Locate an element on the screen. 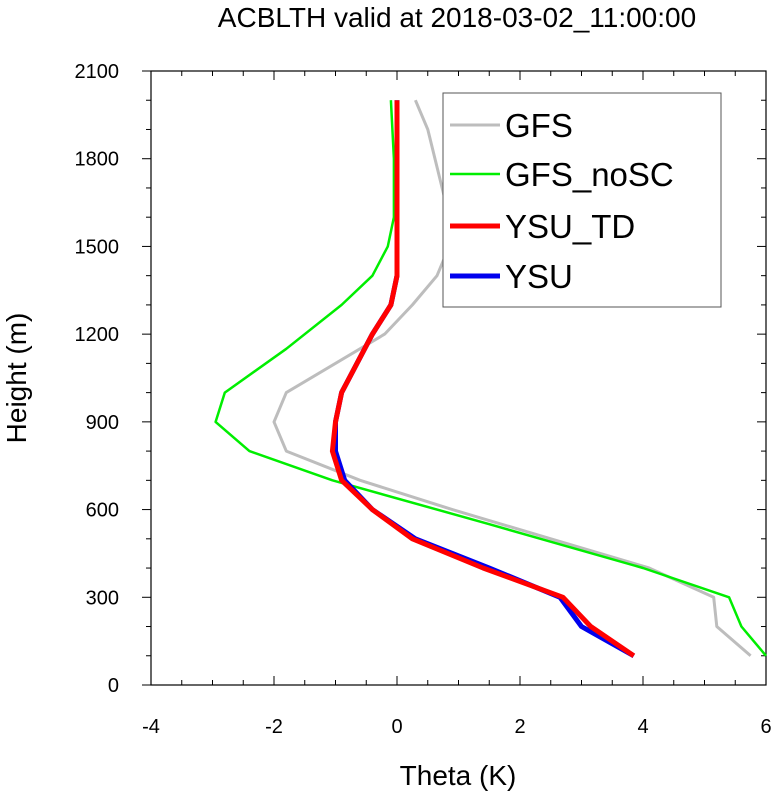 This screenshot has height=797, width=783. x-tick-label: 0 is located at coordinates (396, 727).